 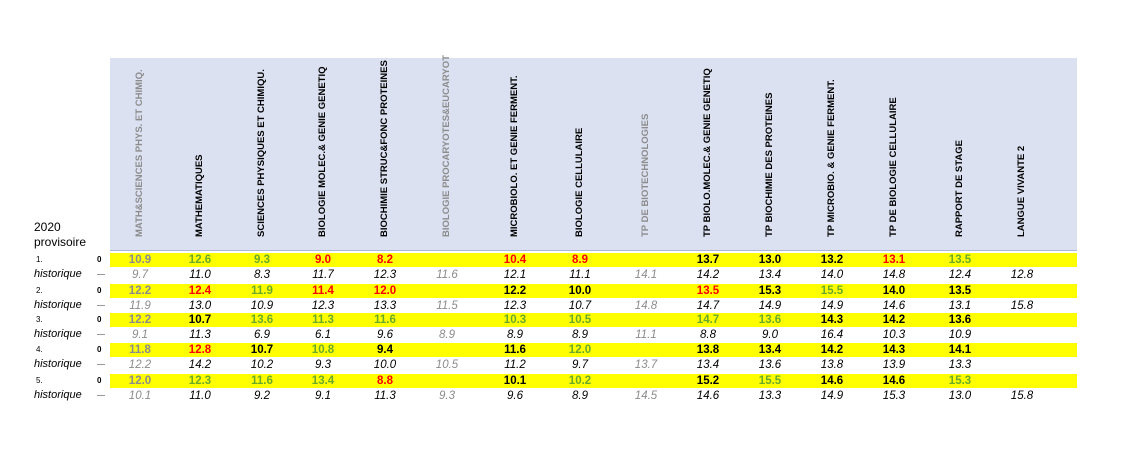 What do you see at coordinates (959, 188) in the screenshot?
I see `column-header-label: RAPPORT DE STAGE` at bounding box center [959, 188].